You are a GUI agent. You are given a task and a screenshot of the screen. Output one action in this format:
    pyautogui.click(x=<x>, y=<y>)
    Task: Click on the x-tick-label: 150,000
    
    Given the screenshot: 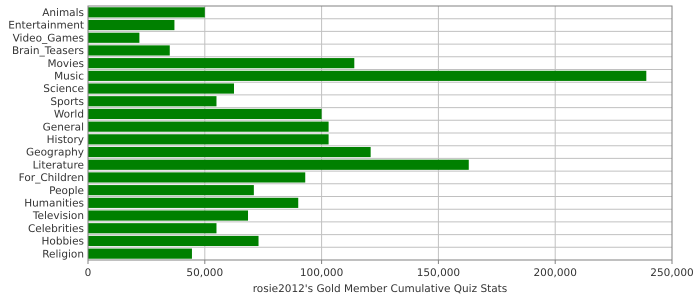 What is the action you would take?
    pyautogui.click(x=438, y=273)
    